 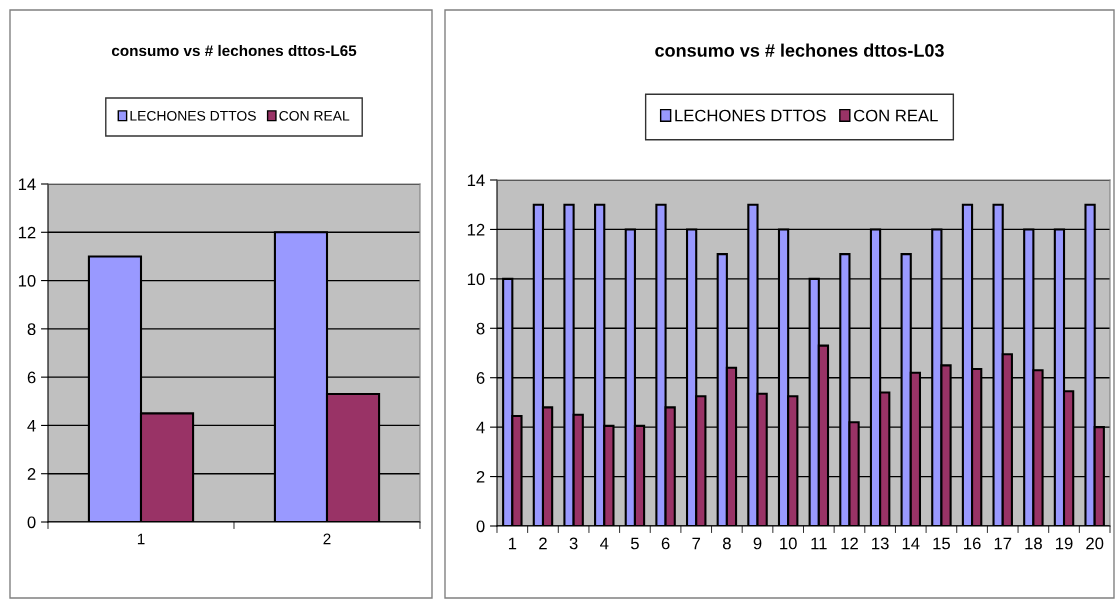 I want to click on x-tick-label: 13, so click(x=880, y=543).